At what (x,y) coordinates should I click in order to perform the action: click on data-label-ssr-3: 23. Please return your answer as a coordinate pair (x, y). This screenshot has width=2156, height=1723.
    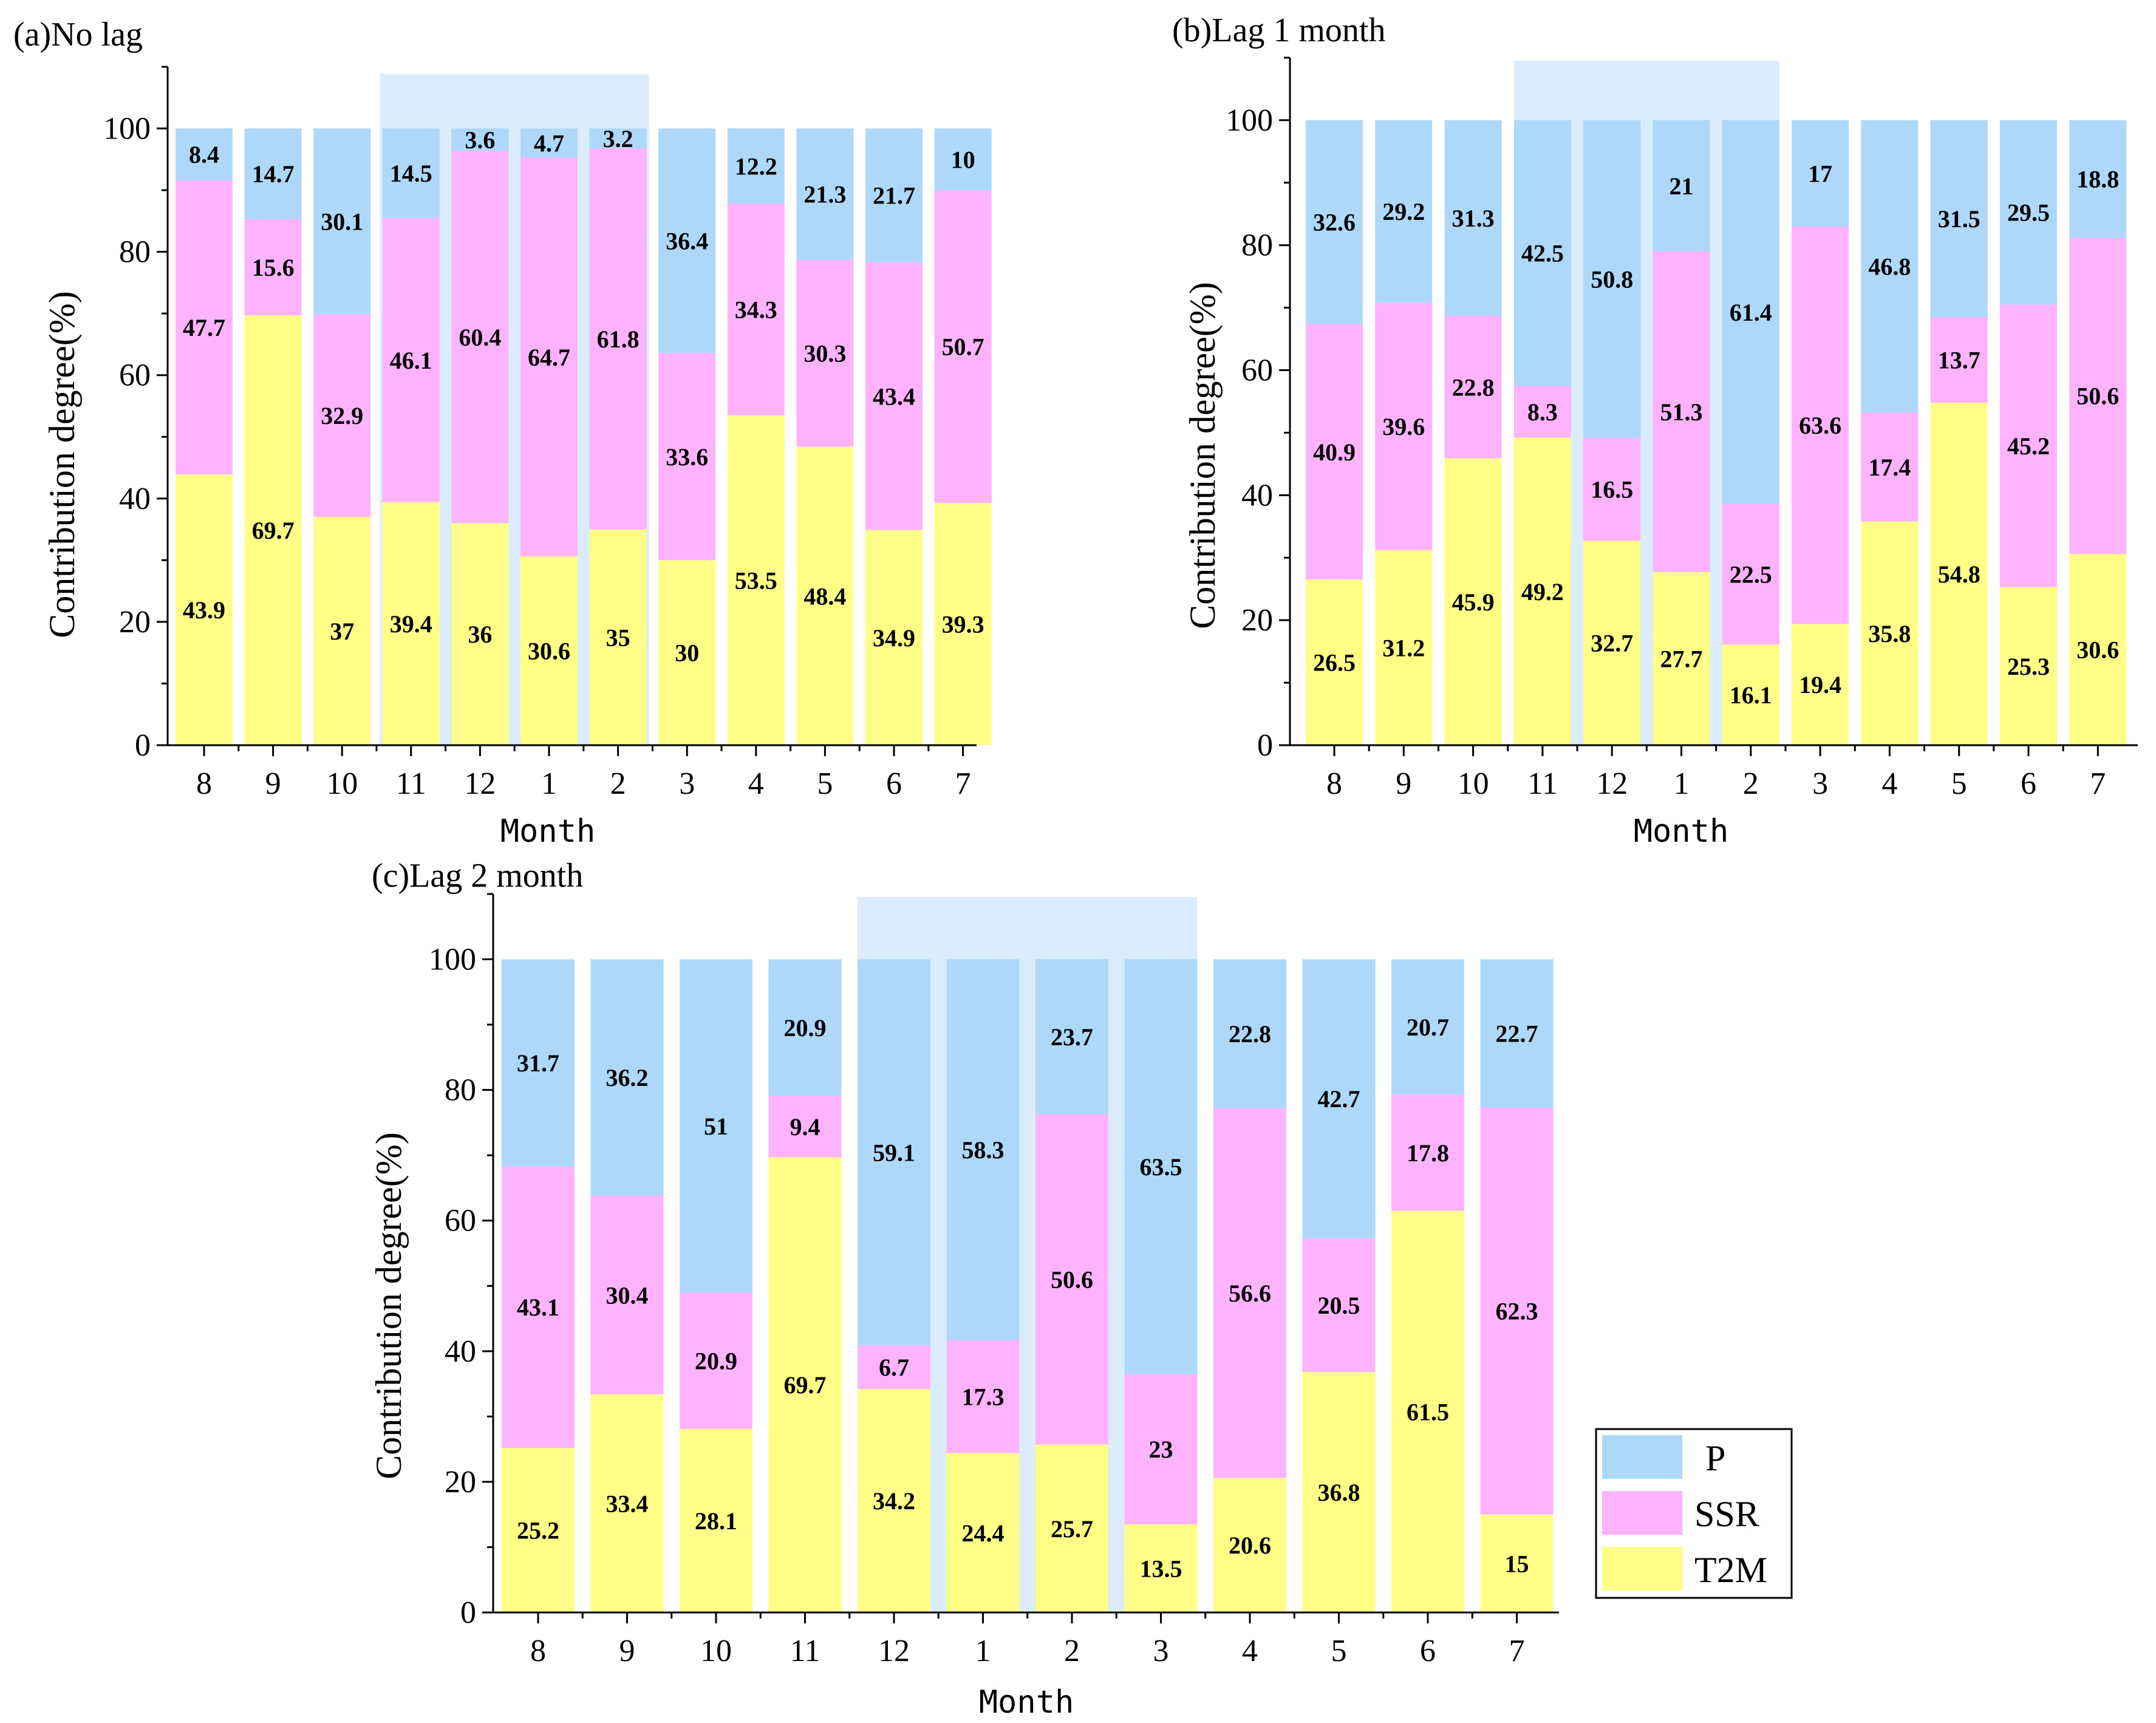
    Looking at the image, I should click on (1161, 1449).